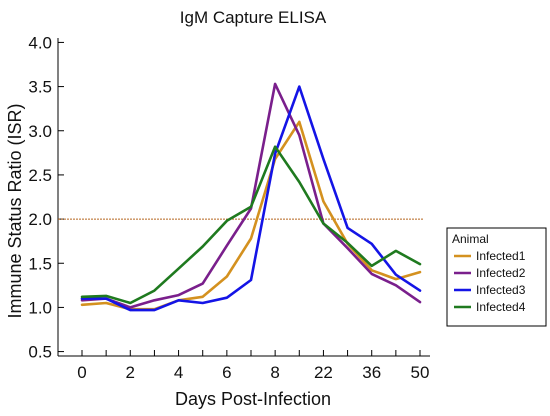  I want to click on x-tick-label: 8, so click(274, 372).